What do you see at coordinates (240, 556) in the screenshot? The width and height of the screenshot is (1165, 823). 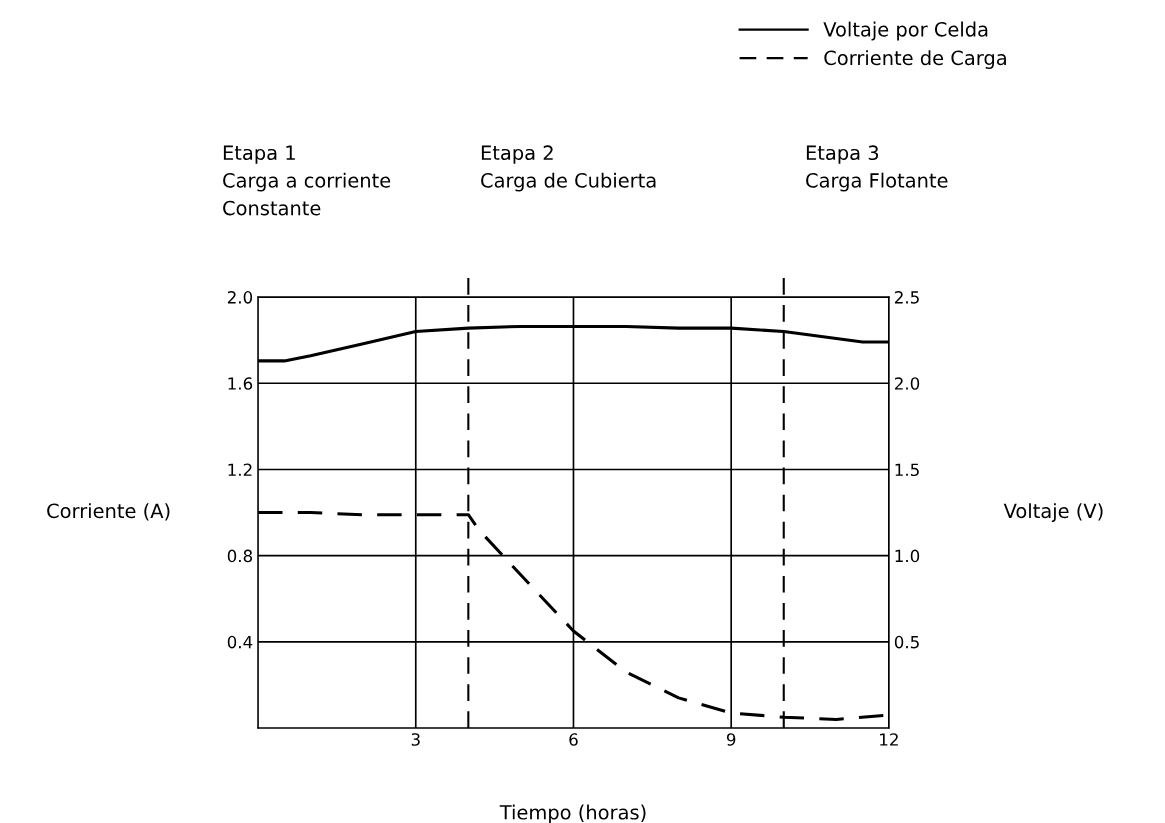 I see `y-tick-label: 0.8` at bounding box center [240, 556].